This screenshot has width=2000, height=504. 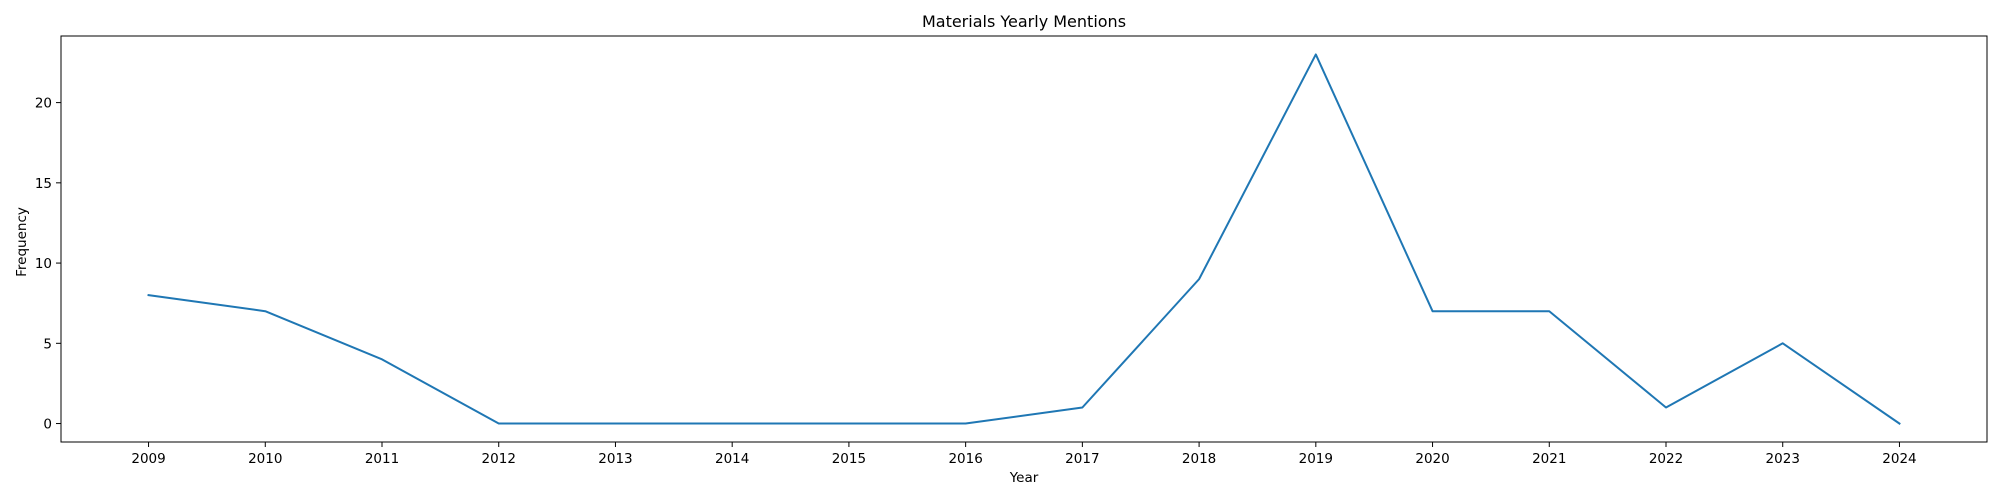 What do you see at coordinates (1783, 459) in the screenshot?
I see `x-tick-label: 2023` at bounding box center [1783, 459].